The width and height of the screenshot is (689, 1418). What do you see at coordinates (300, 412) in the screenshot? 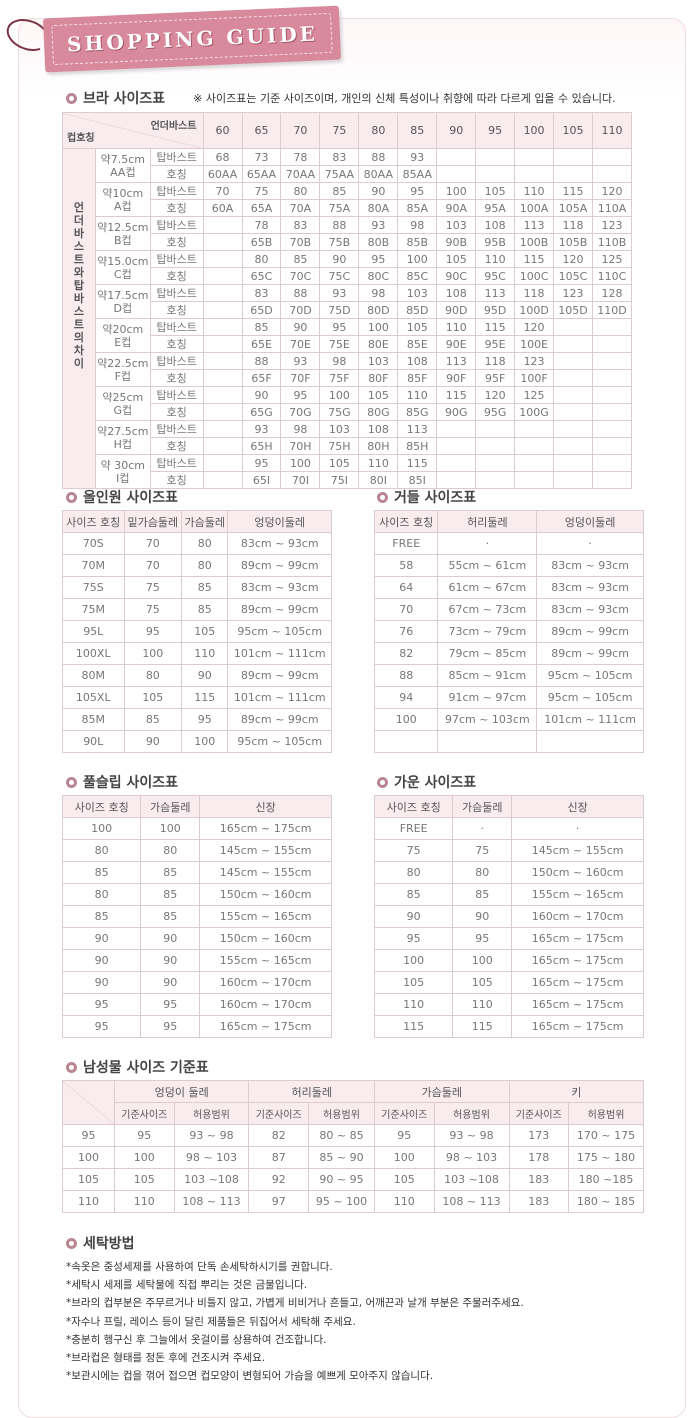
I see `table-cell: 70G` at bounding box center [300, 412].